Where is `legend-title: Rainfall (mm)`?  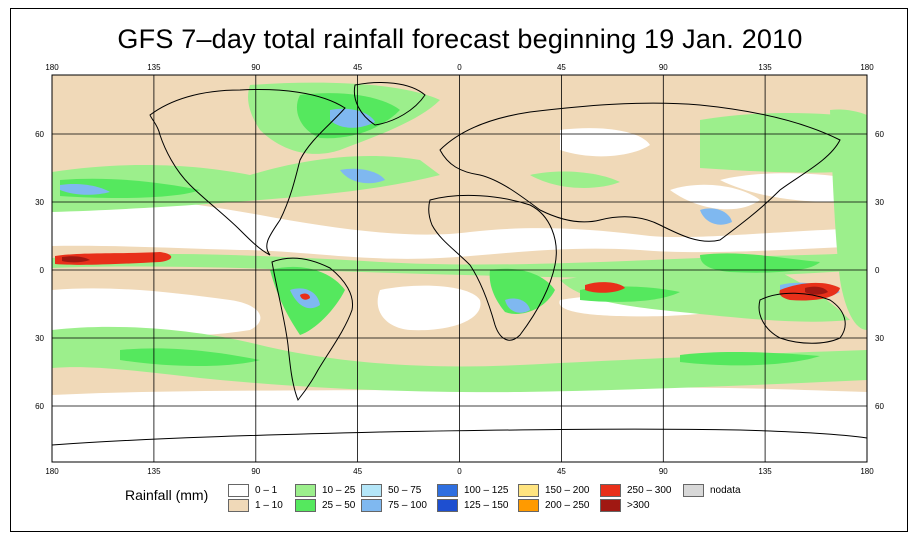 legend-title: Rainfall (mm) is located at coordinates (167, 495).